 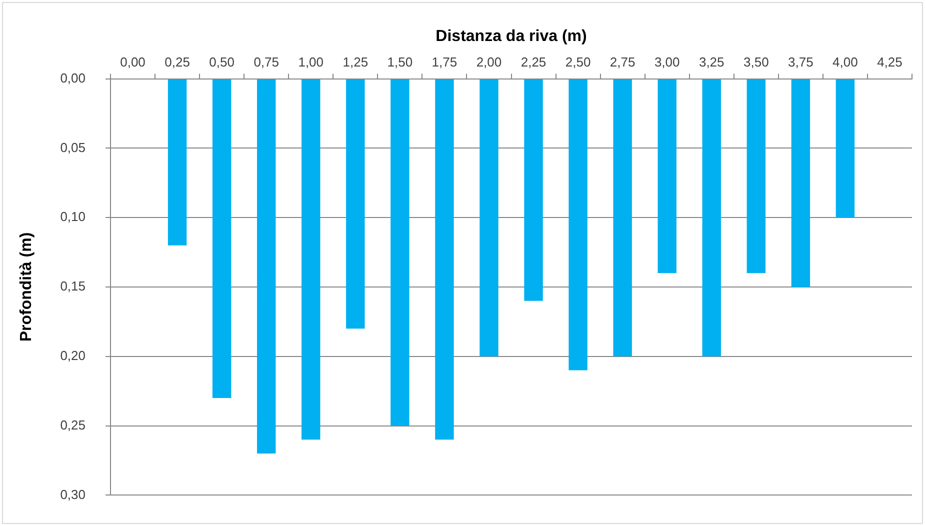 What do you see at coordinates (623, 62) in the screenshot?
I see `x-tick-label: 2,75` at bounding box center [623, 62].